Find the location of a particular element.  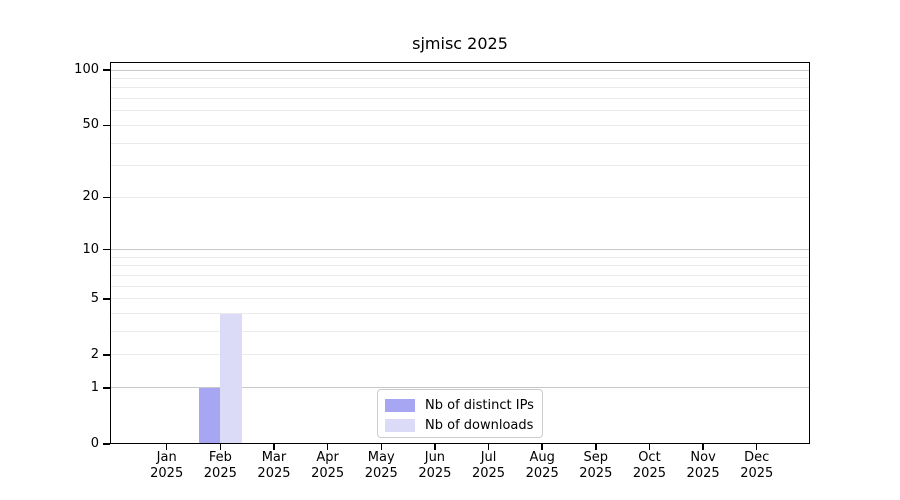

x-label-month: Feb is located at coordinates (220, 457).